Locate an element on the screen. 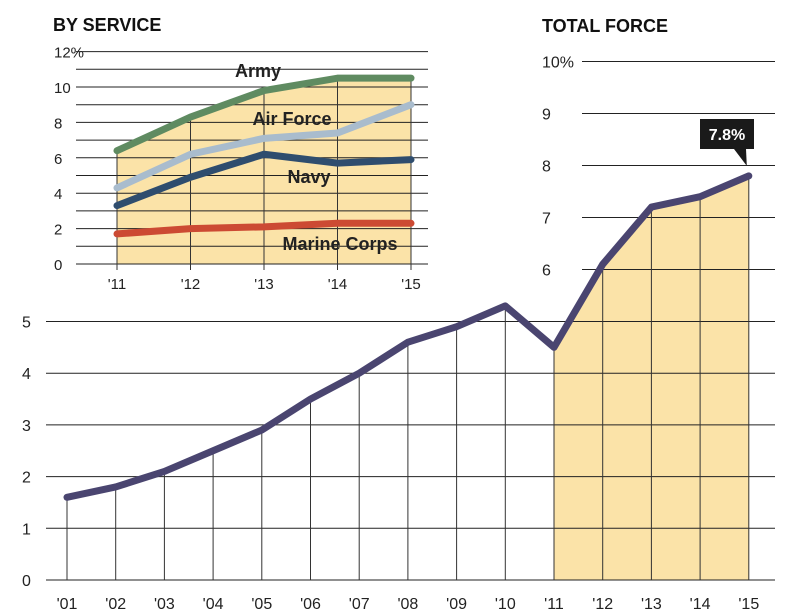 Image resolution: width=800 pixels, height=616 pixels. series-label-marine-corps: Marine Corps is located at coordinates (339, 244).